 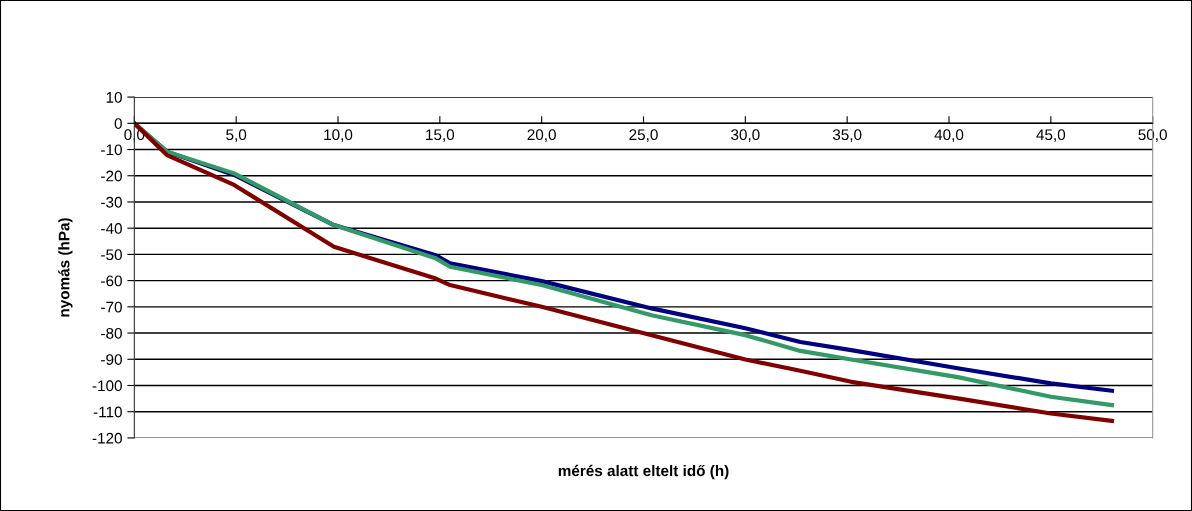 What do you see at coordinates (107, 438) in the screenshot?
I see `y-tick-label: -120` at bounding box center [107, 438].